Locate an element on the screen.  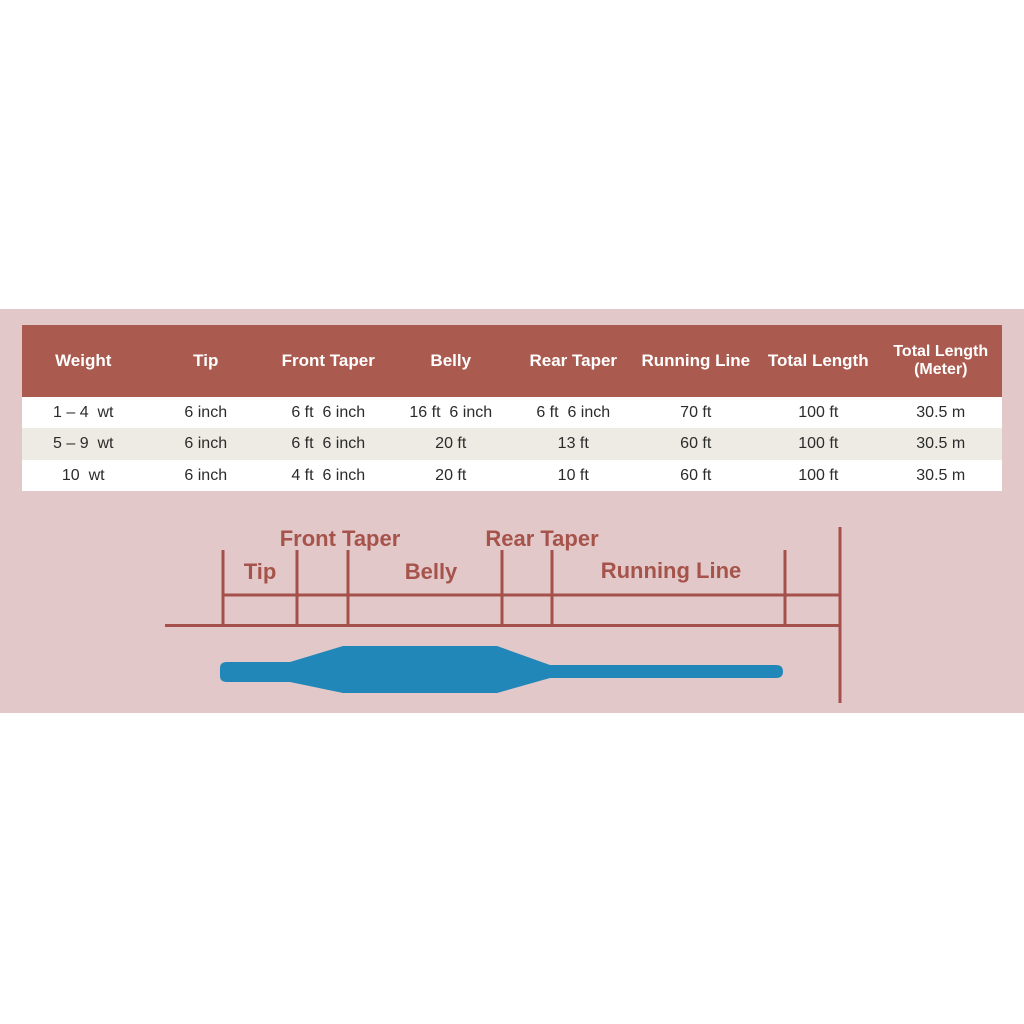
fly-line-shape is located at coordinates (501, 669).